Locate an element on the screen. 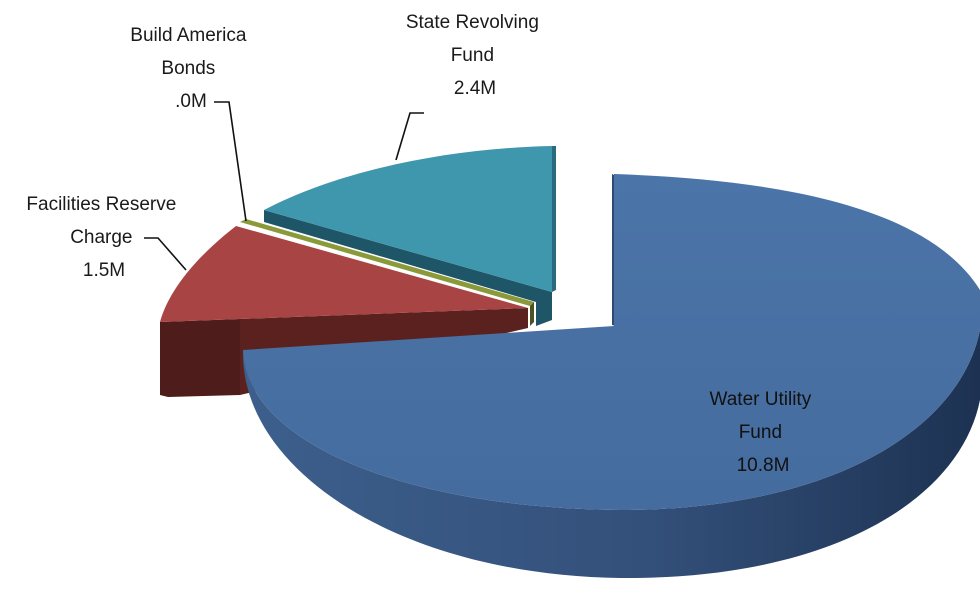 This screenshot has width=980, height=613. slice-srf-side-right is located at coordinates (554, 219).